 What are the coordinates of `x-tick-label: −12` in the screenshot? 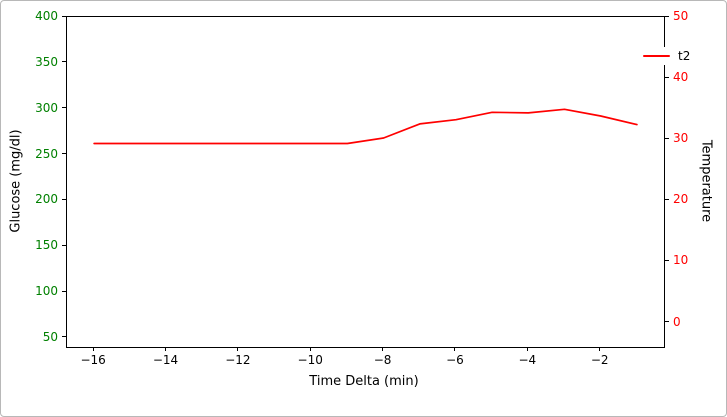 It's located at (238, 360).